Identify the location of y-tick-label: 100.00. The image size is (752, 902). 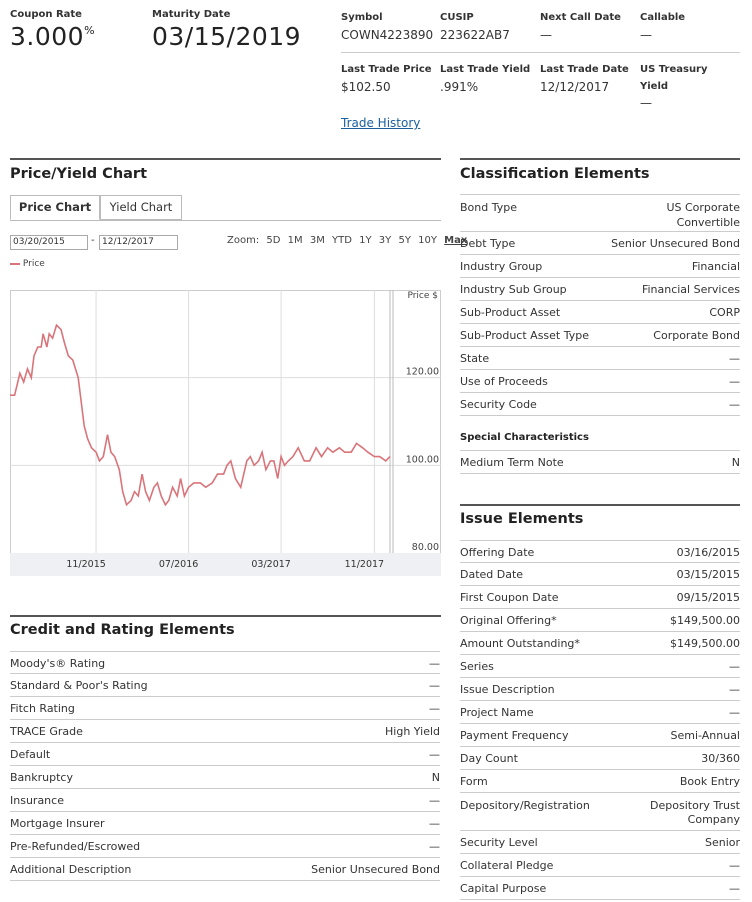
(422, 459).